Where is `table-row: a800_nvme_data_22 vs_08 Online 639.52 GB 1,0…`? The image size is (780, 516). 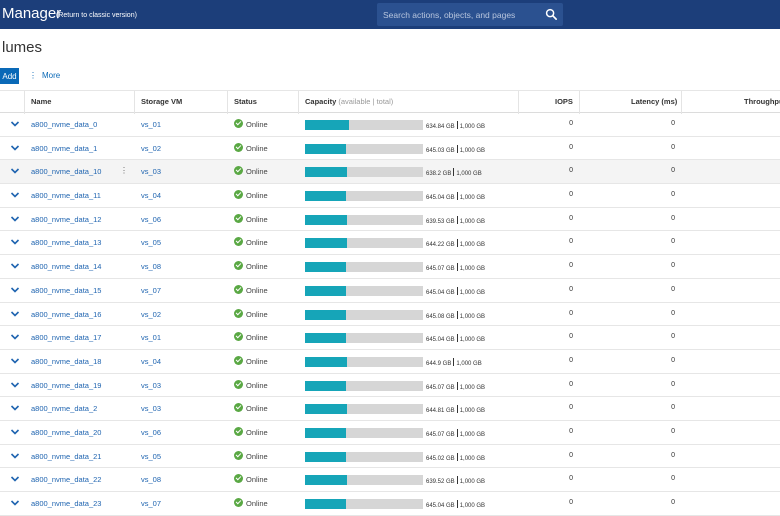
table-row: a800_nvme_data_22 vs_08 Online 639.52 GB 1,0… is located at coordinates (390, 480).